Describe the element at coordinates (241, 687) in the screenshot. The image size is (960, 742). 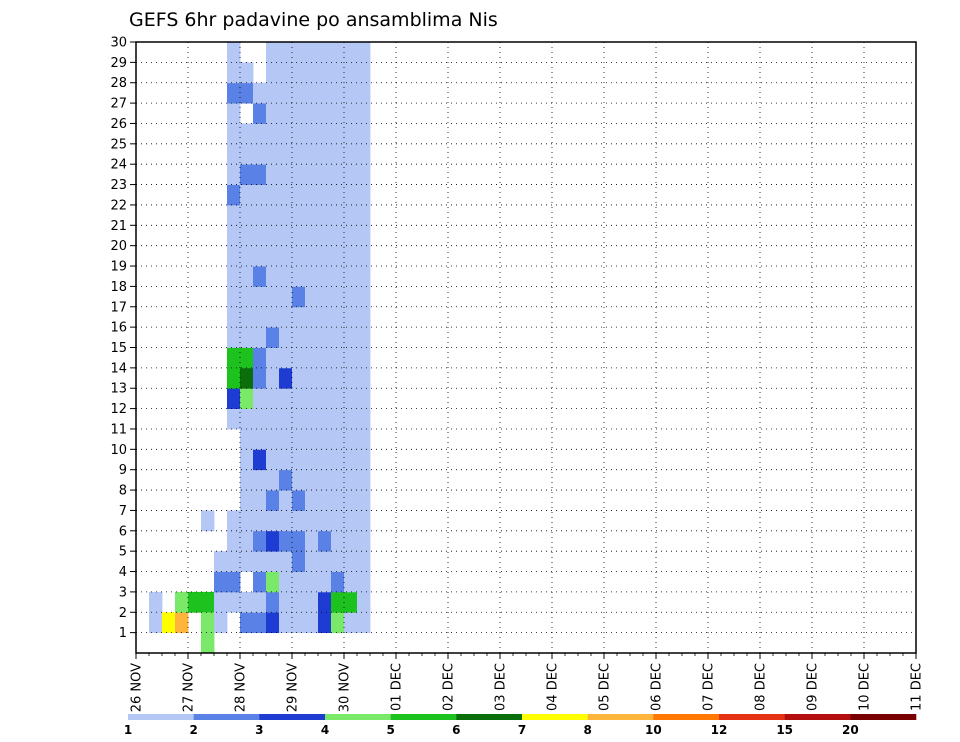
I see `x-tick-label: 28 NOV` at that location.